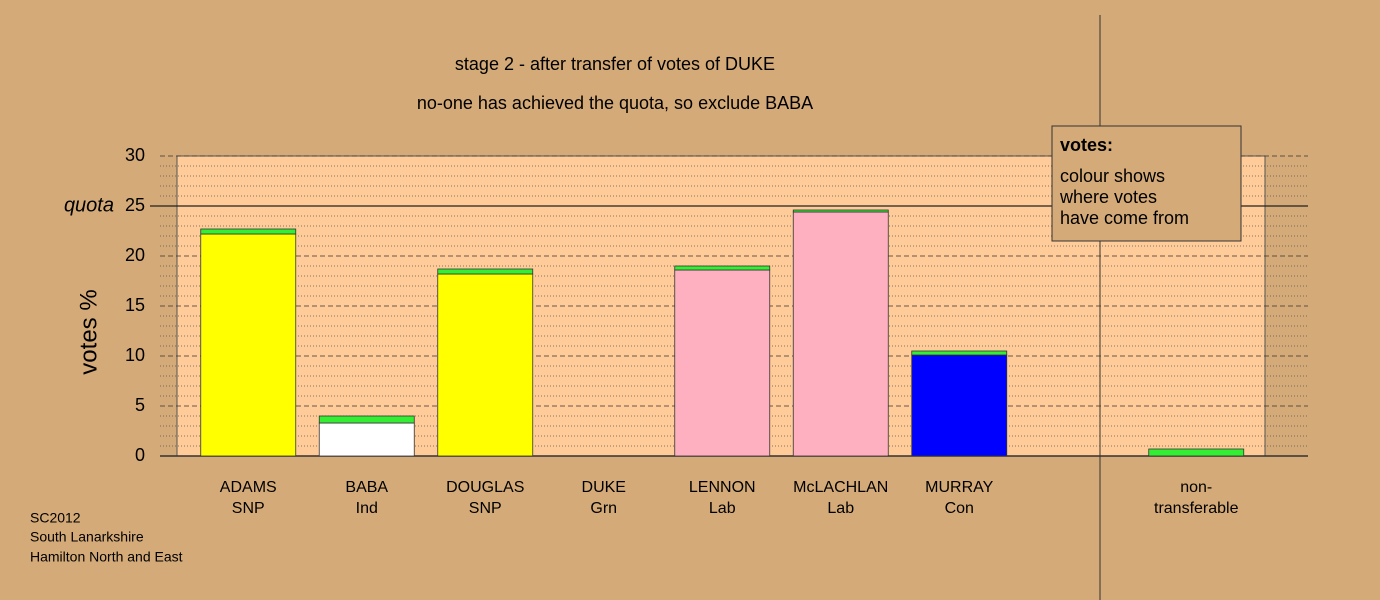 The image size is (1380, 600). Describe the element at coordinates (1196, 508) in the screenshot. I see `x-tick-sublabel: transferable` at that location.